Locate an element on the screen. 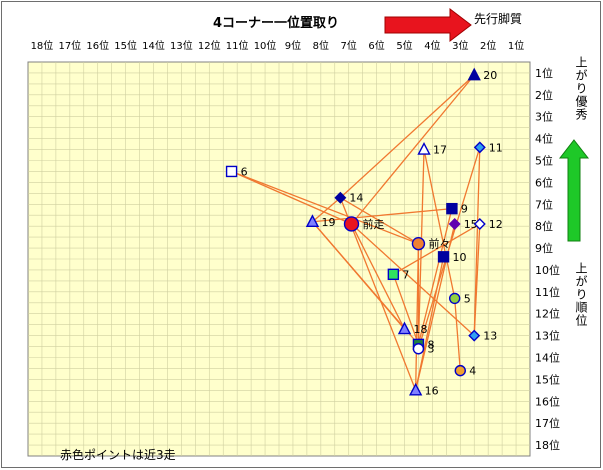 This screenshot has width=603, height=470. point-label: 12 is located at coordinates (496, 224).